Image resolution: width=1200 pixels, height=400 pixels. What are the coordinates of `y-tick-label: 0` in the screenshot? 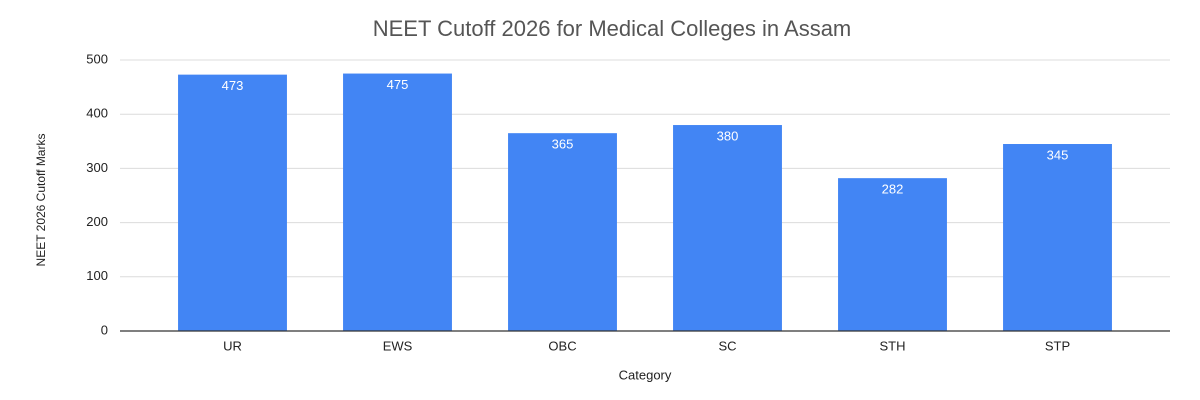 It's located at (104, 329).